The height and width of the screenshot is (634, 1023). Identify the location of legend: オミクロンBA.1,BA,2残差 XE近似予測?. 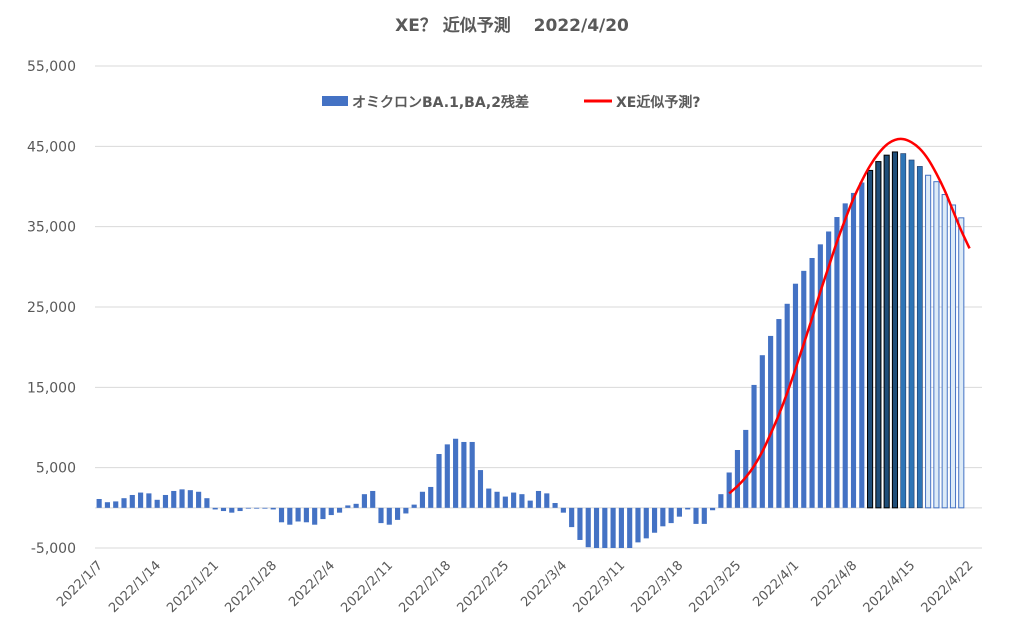
(511, 102).